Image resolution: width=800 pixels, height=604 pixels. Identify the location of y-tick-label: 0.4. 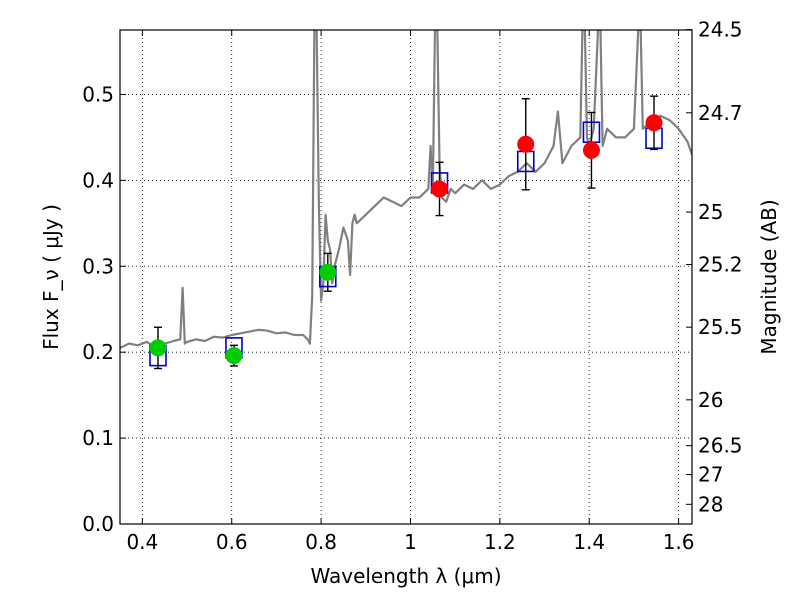
(98, 180).